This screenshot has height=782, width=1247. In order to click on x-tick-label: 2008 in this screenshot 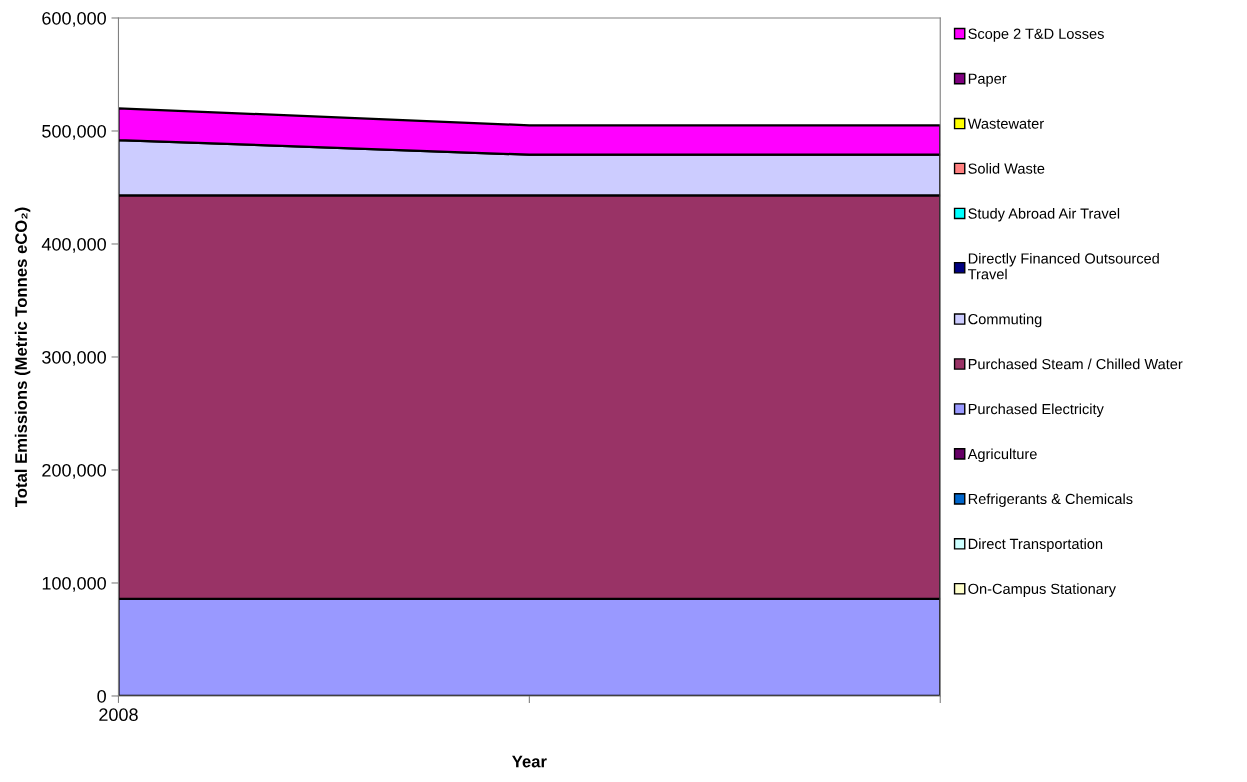, I will do `click(118, 715)`.